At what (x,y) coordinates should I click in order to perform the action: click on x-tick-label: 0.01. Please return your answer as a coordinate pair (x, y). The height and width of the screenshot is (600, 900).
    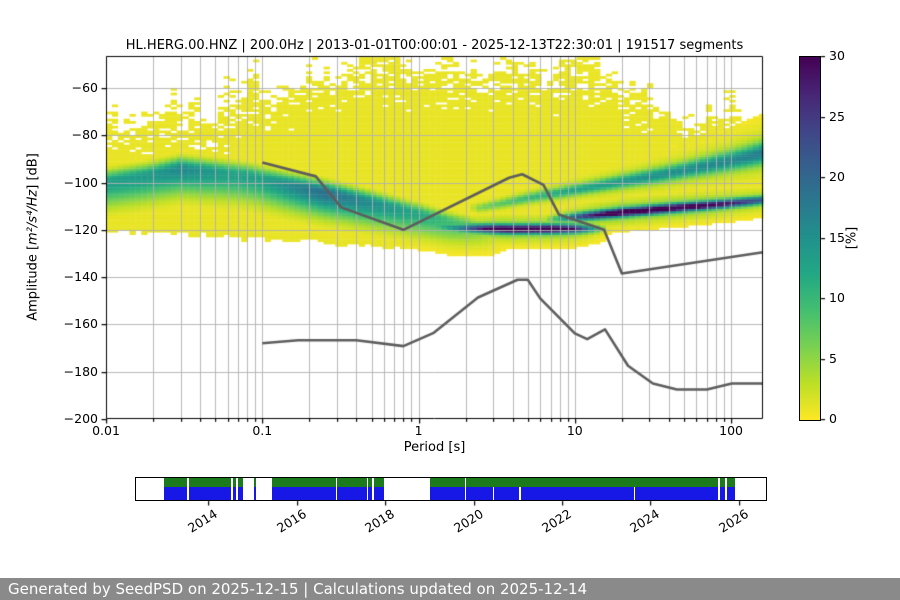
    Looking at the image, I should click on (106, 430).